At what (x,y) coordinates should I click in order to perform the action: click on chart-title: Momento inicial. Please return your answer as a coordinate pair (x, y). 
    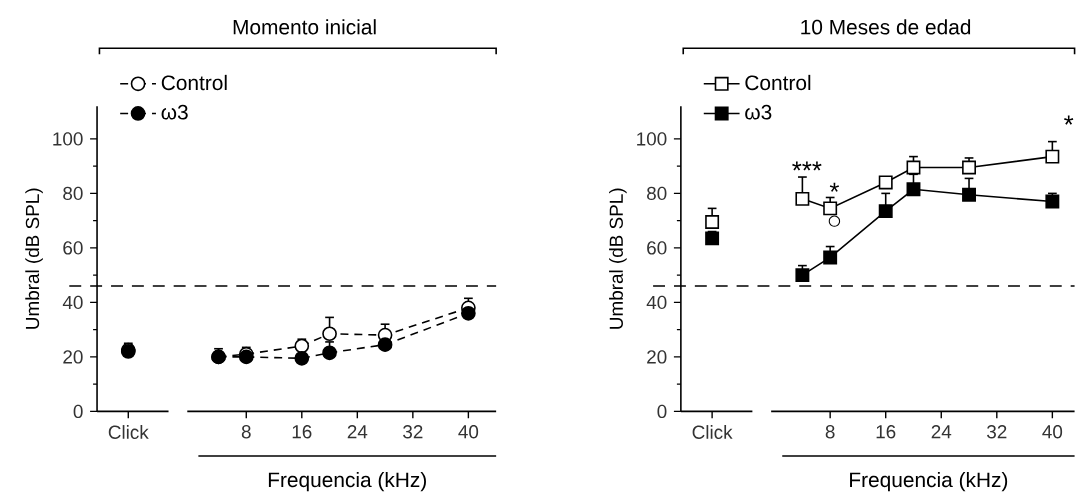
    Looking at the image, I should click on (304, 27).